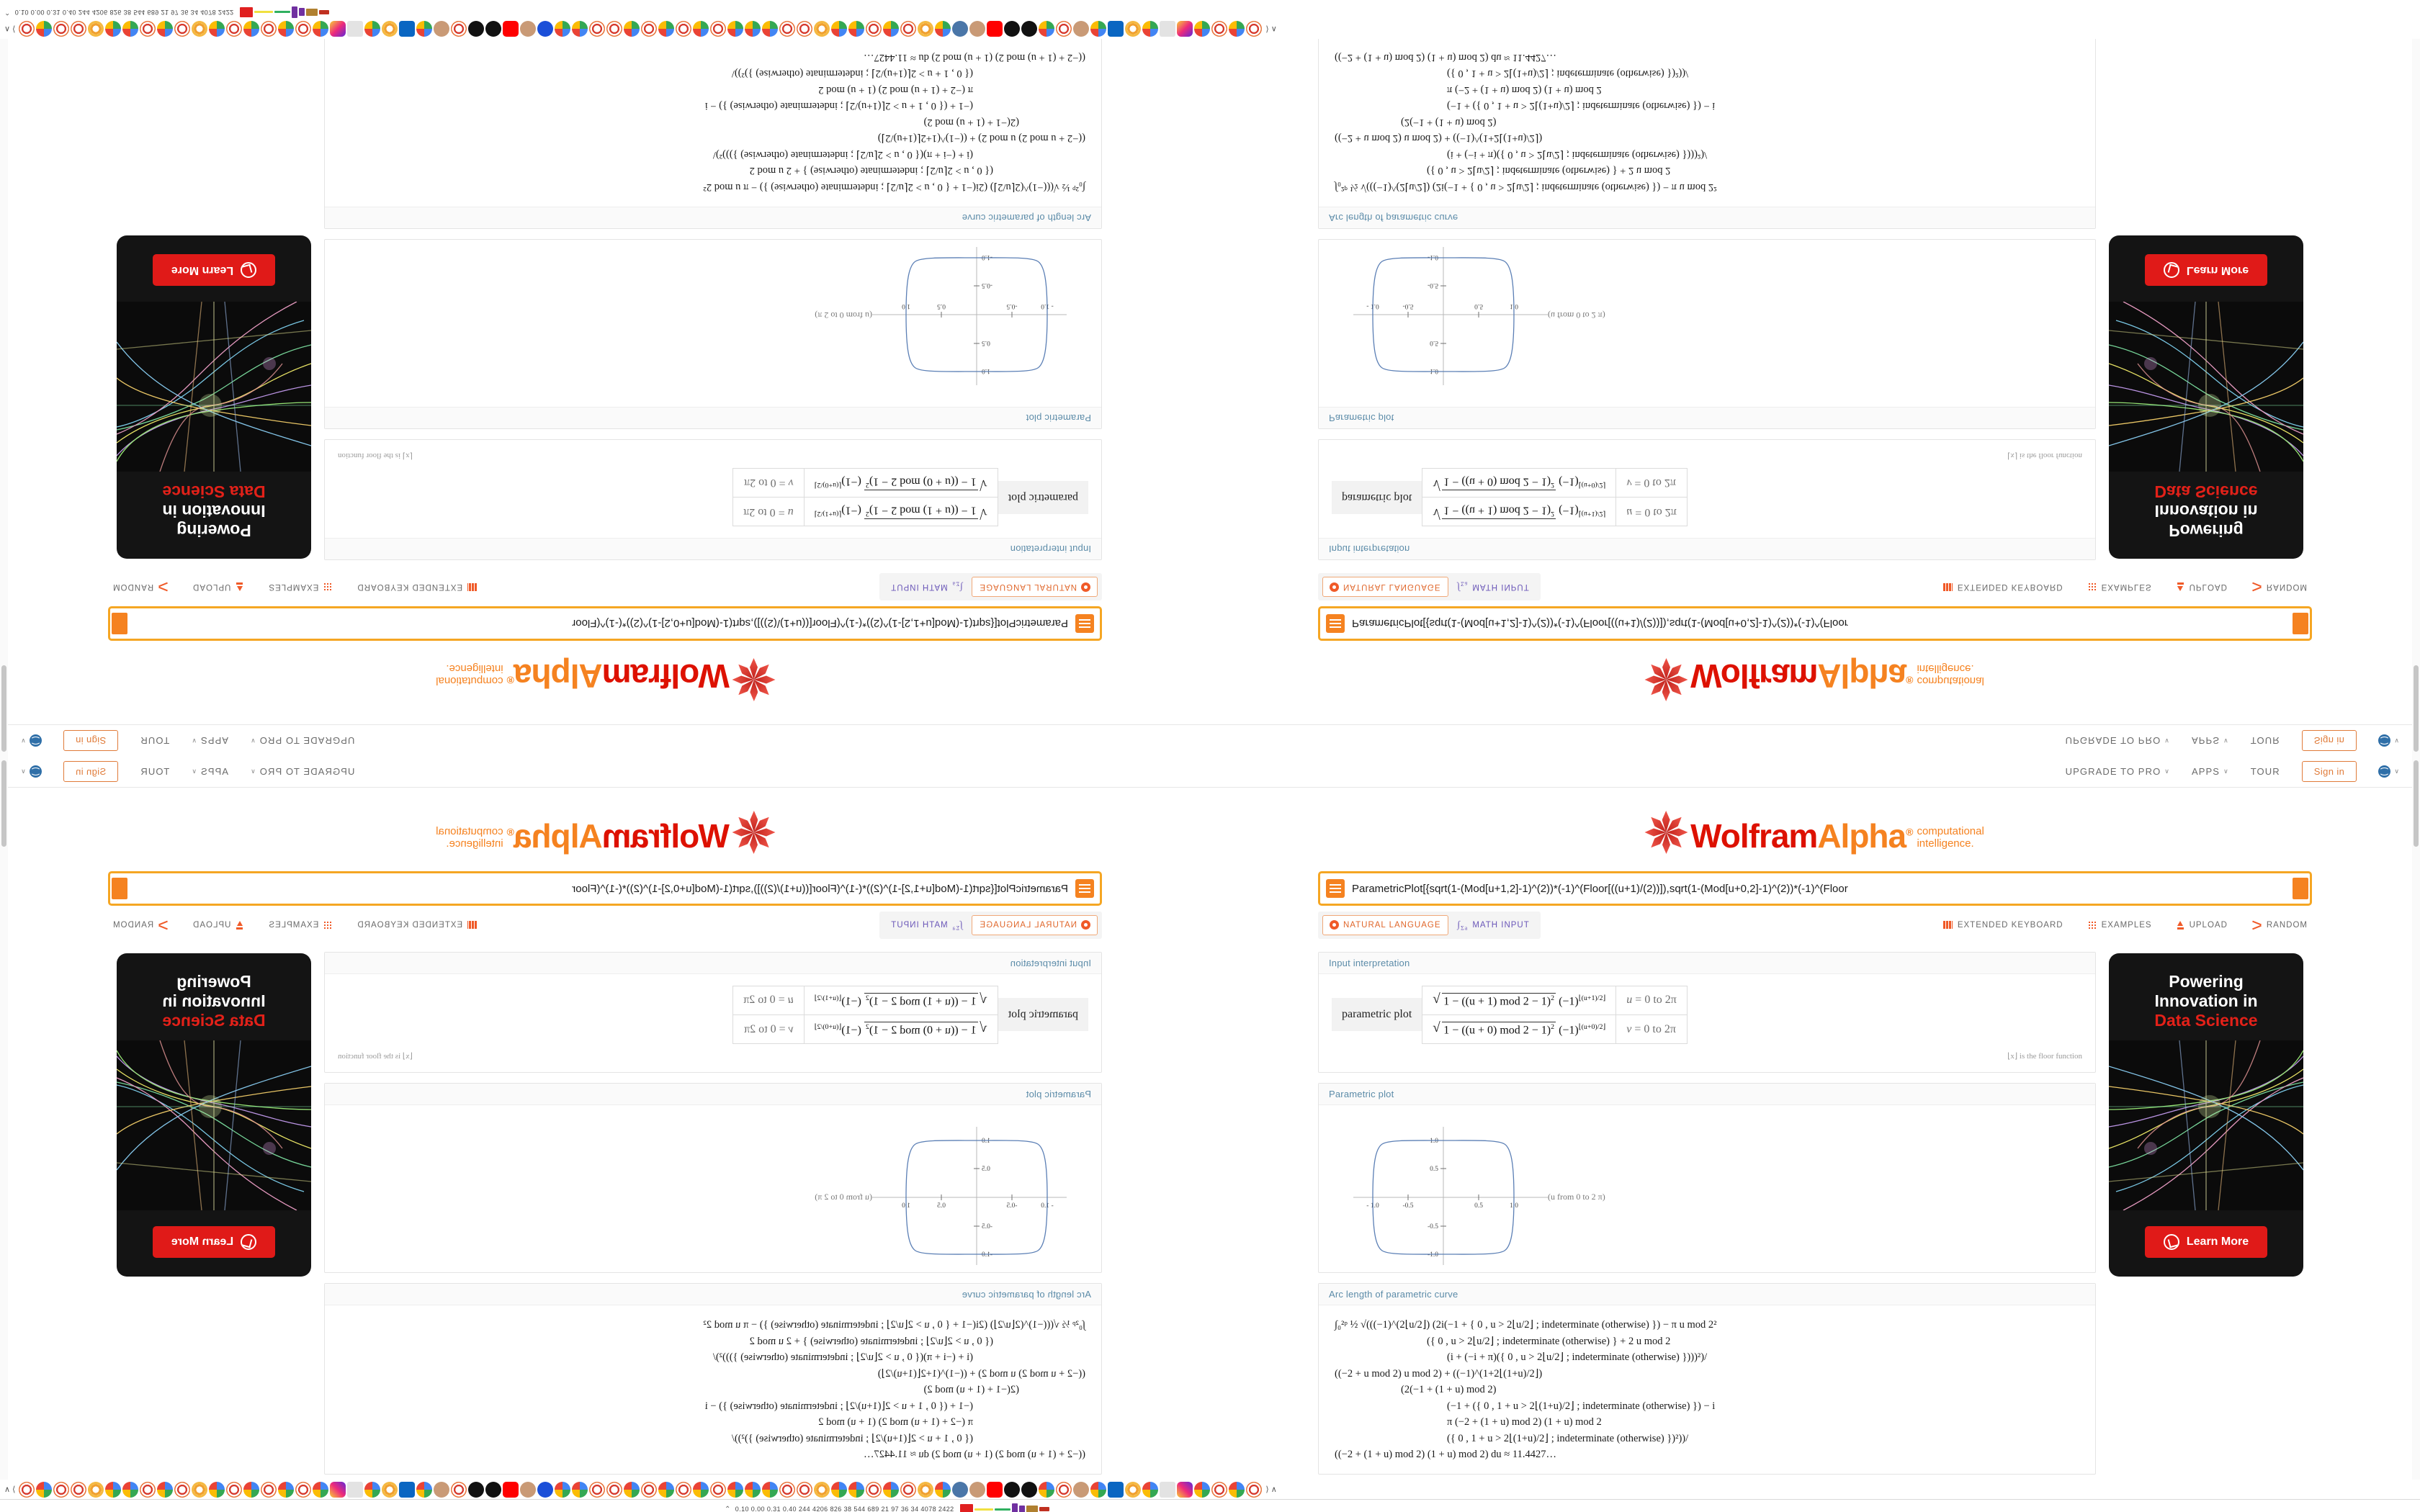 The image size is (2420, 1512). I want to click on tab-scroll-right-icon: ⟩ ∧, so click(1271, 28).